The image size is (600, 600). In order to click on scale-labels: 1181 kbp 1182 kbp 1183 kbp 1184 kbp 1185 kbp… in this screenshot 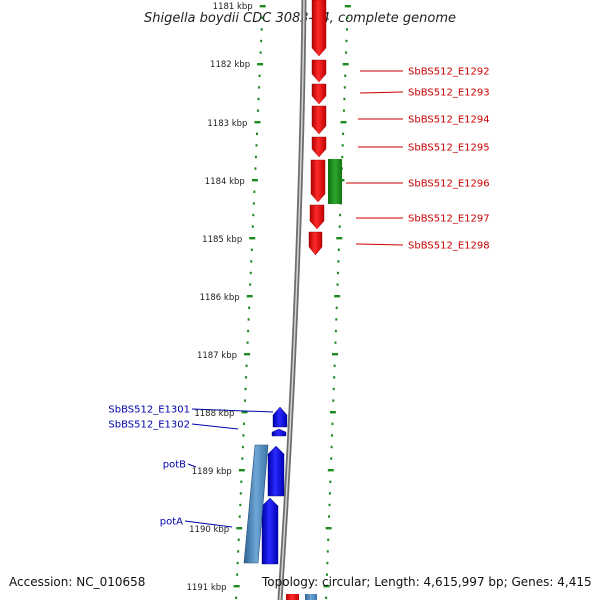, I will do `click(220, 297)`.